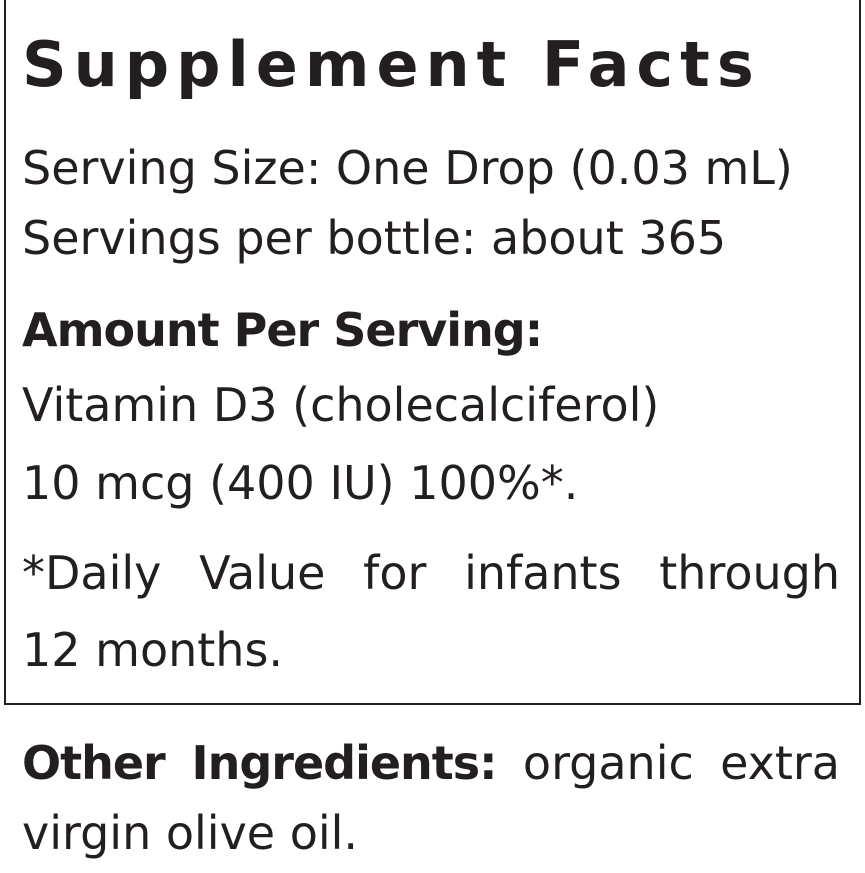 This screenshot has height=873, width=865. I want to click on nutrient-amount: 10 mcg (400 IU) 100%*., so click(300, 483).